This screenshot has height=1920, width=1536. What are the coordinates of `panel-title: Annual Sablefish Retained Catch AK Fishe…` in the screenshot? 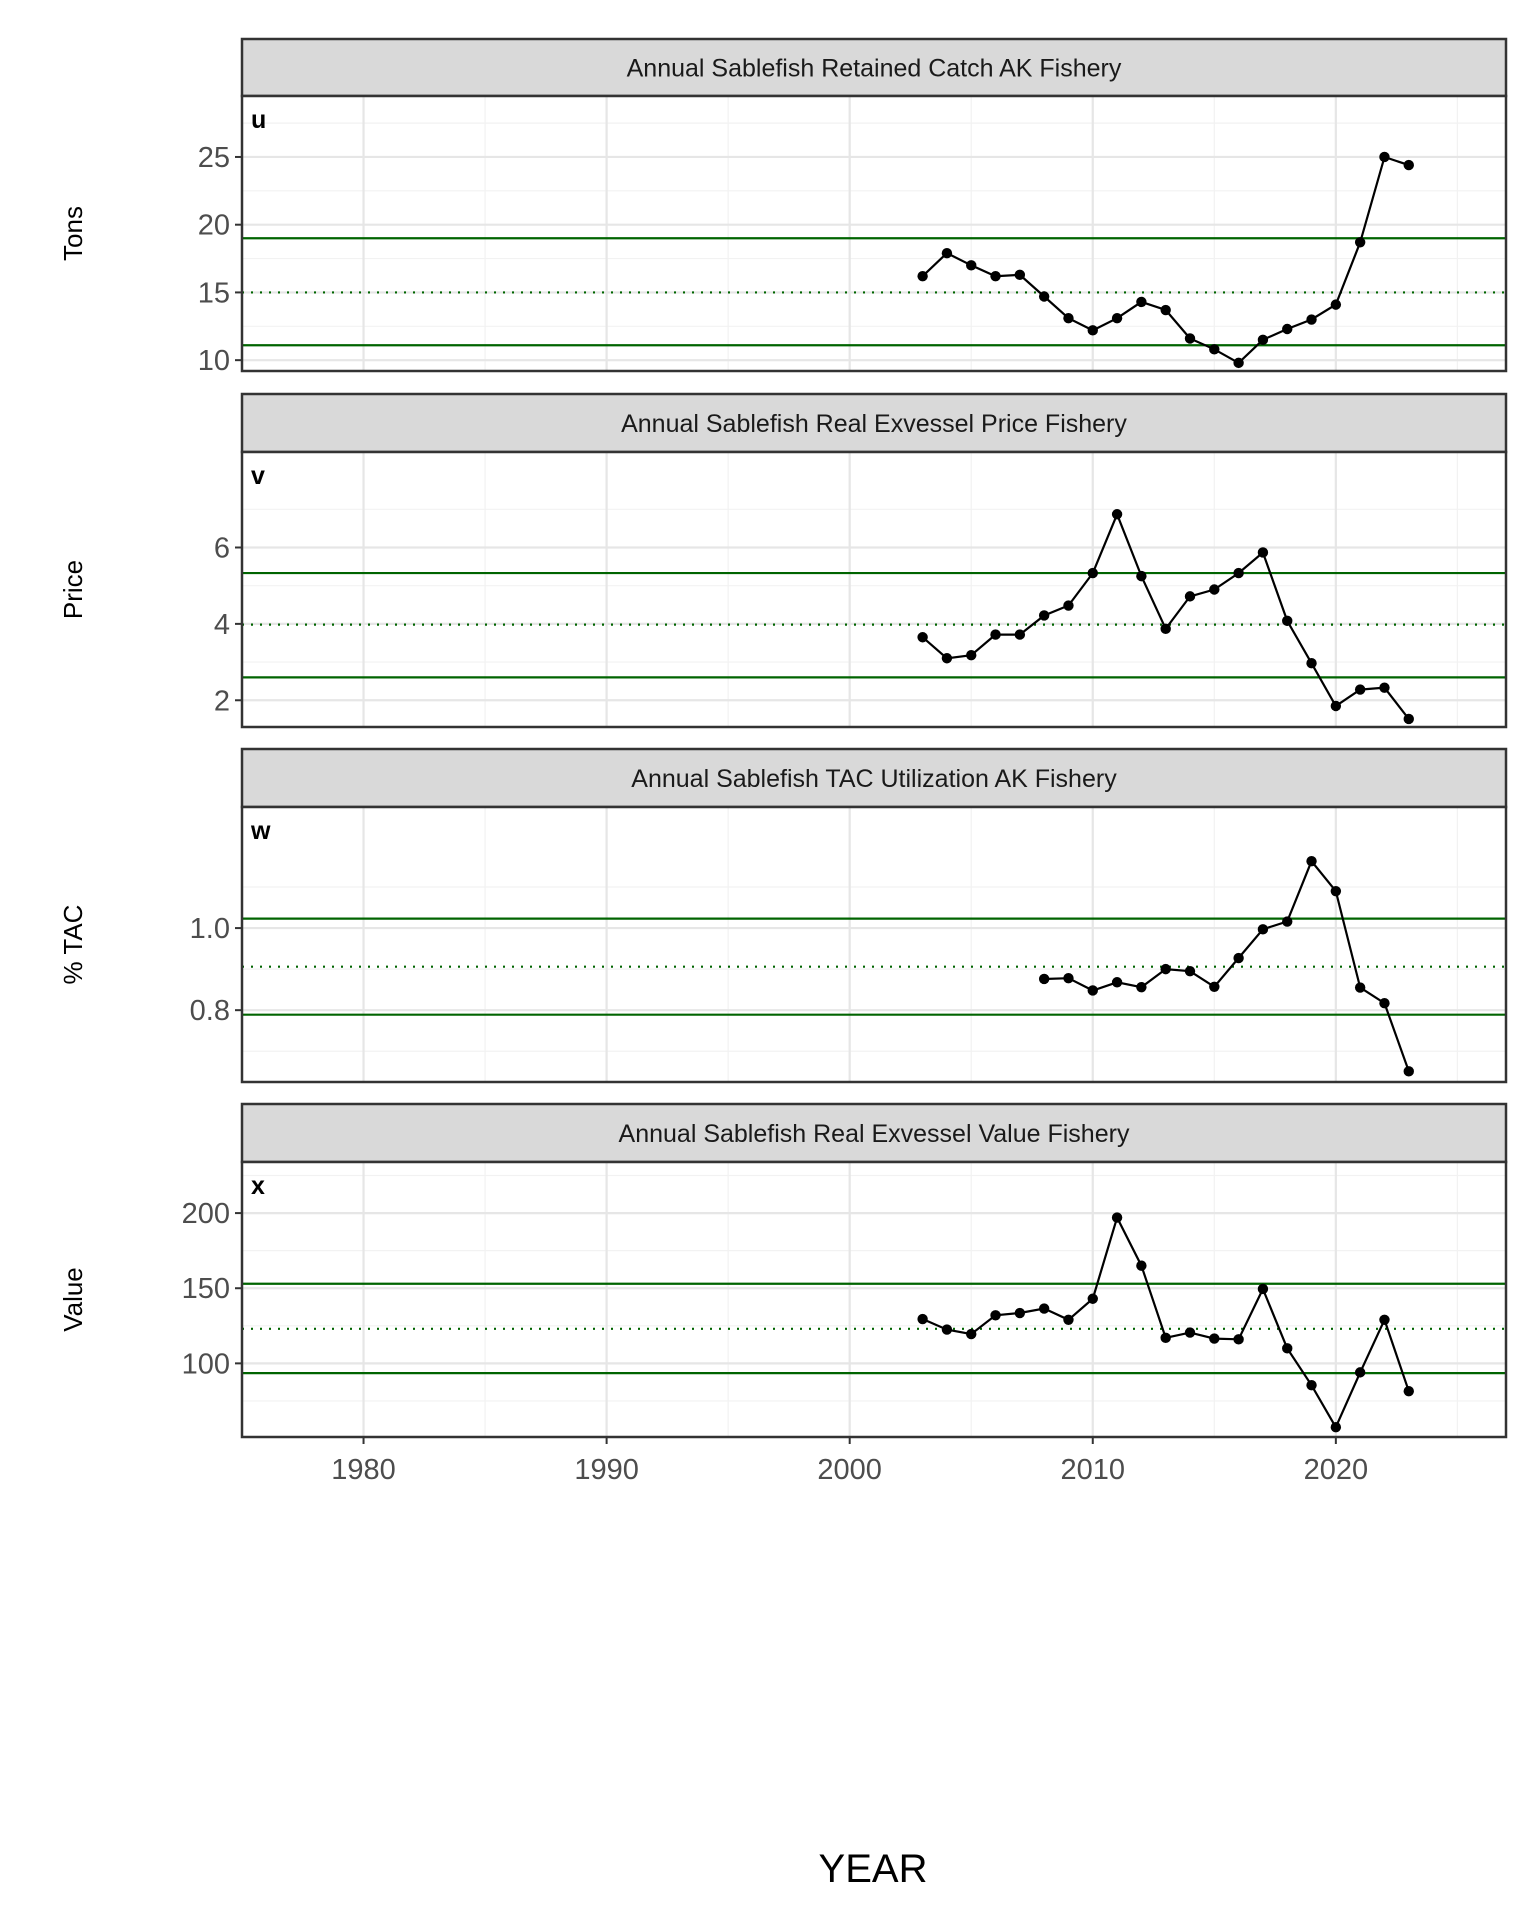 It's located at (874, 69).